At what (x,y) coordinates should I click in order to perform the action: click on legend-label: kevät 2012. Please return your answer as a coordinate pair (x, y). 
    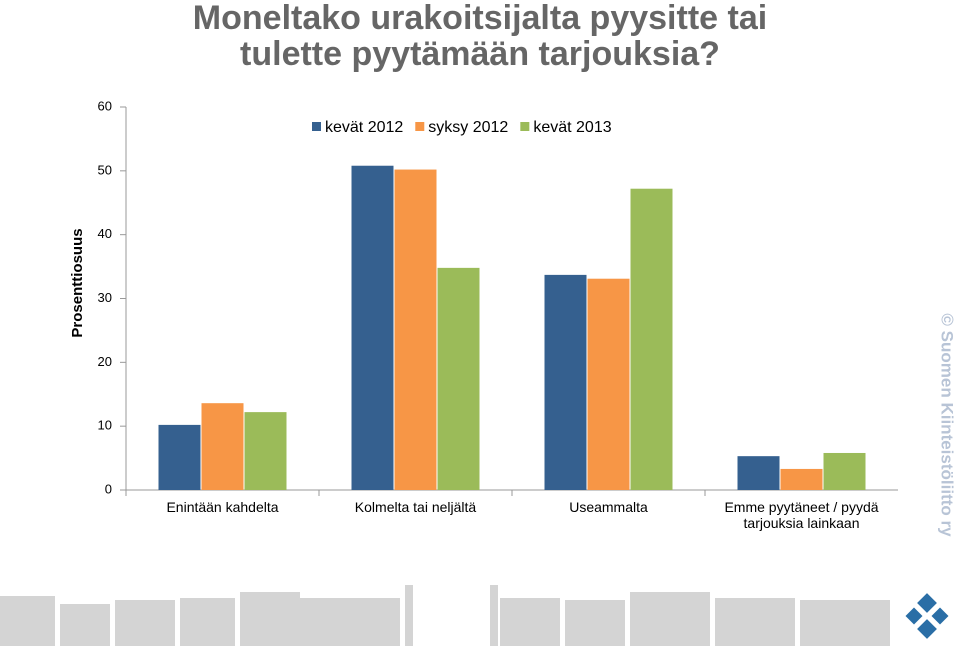
    Looking at the image, I should click on (364, 127).